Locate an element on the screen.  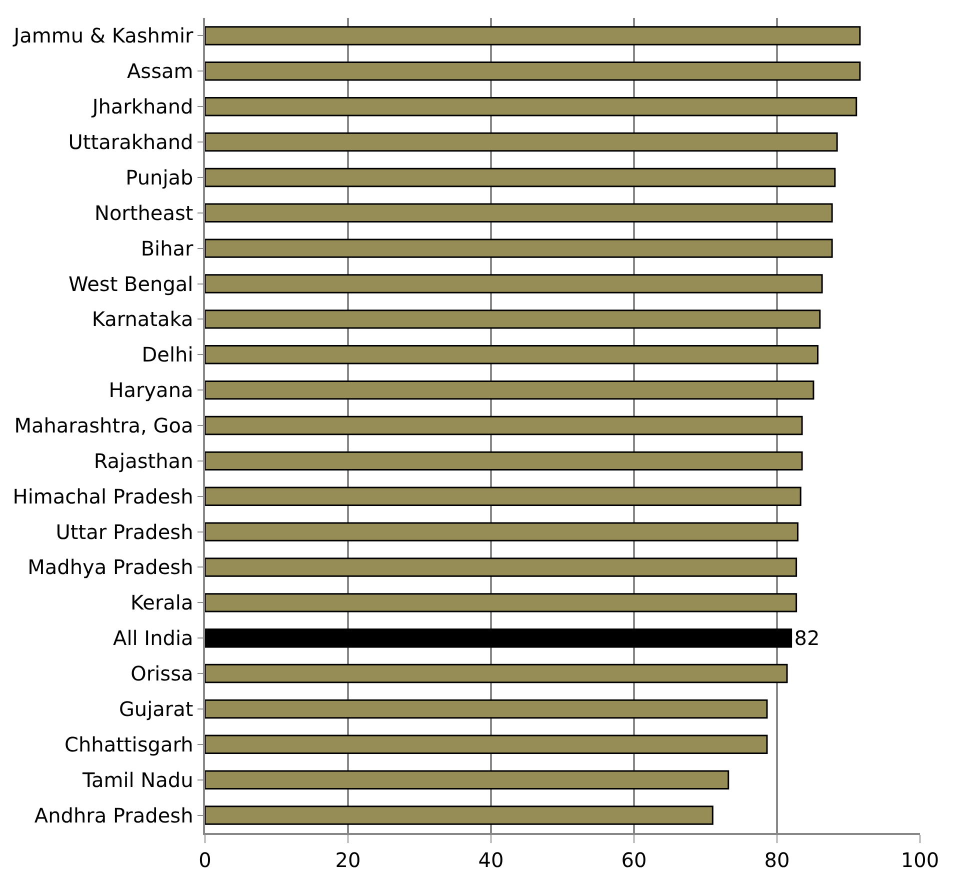
y-tick-label: Kerala is located at coordinates (162, 602).